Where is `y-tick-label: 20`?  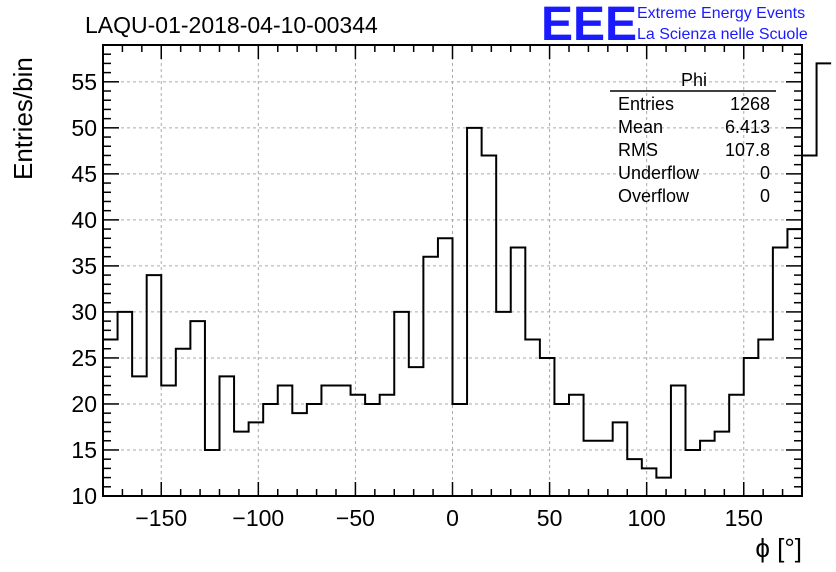 y-tick-label: 20 is located at coordinates (84, 404).